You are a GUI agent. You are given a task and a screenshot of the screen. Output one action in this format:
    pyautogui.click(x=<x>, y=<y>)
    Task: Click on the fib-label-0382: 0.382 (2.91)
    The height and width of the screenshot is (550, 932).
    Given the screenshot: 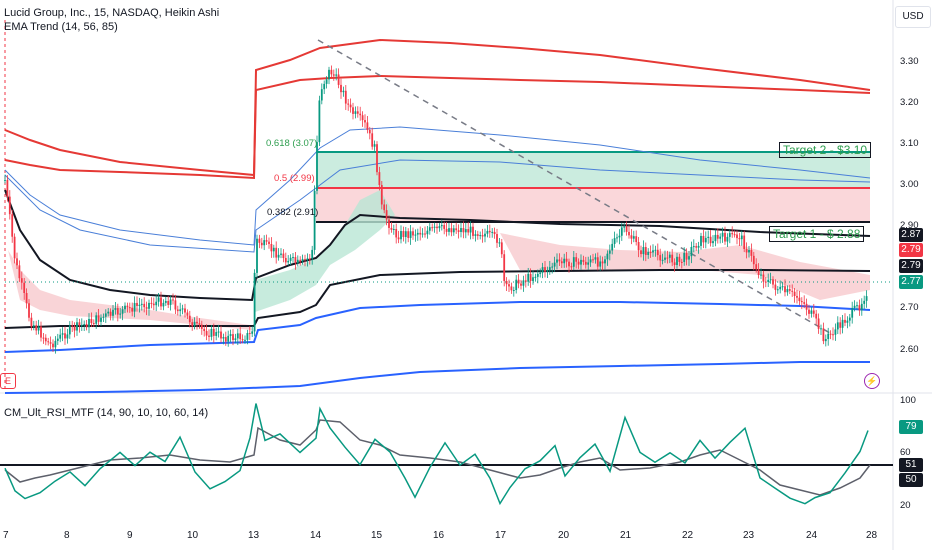 What is the action you would take?
    pyautogui.click(x=293, y=212)
    